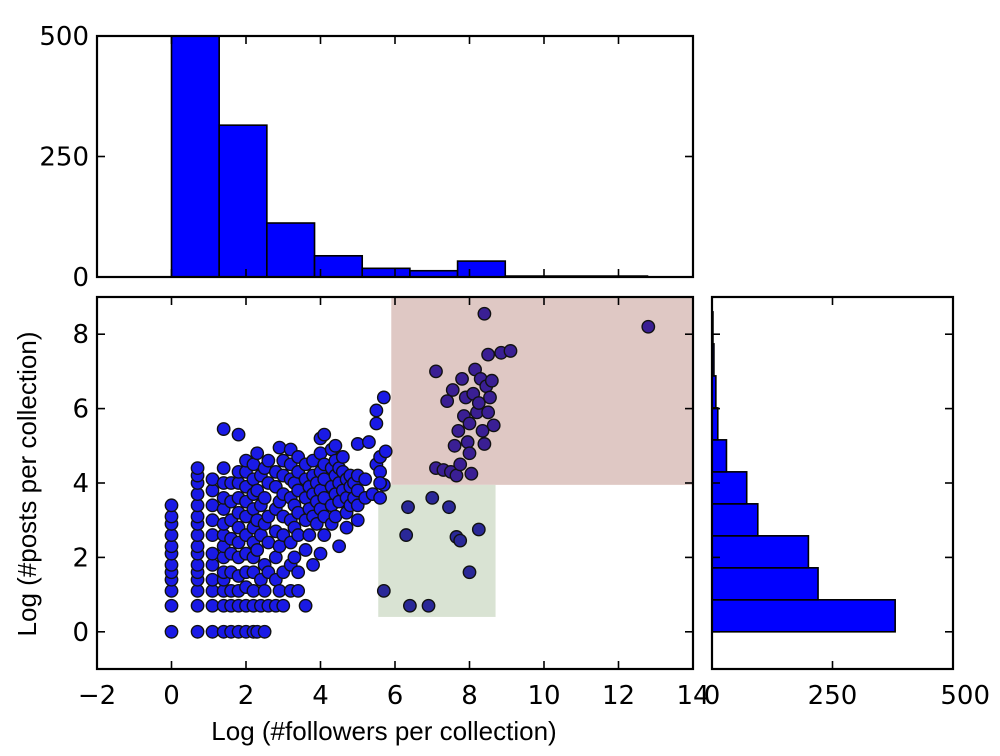  Describe the element at coordinates (965, 696) in the screenshot. I see `x-tick-label: 500` at that location.